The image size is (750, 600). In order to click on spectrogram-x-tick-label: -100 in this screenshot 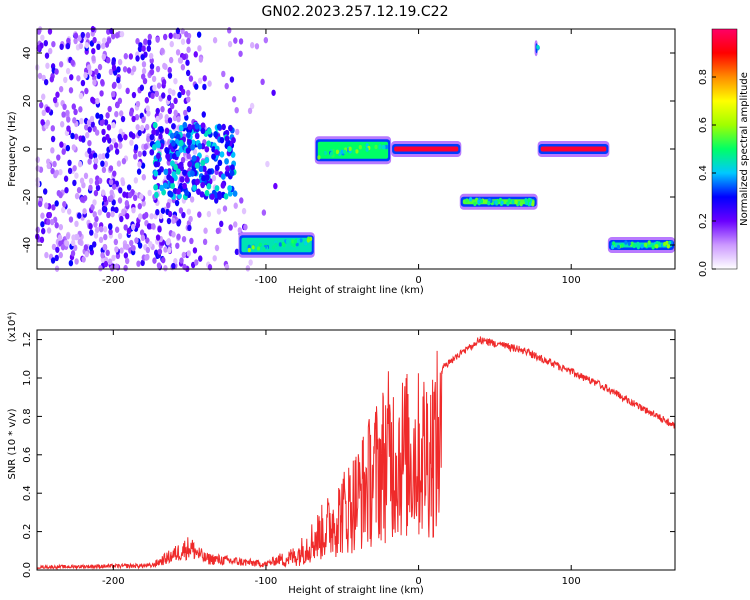, I will do `click(266, 280)`.